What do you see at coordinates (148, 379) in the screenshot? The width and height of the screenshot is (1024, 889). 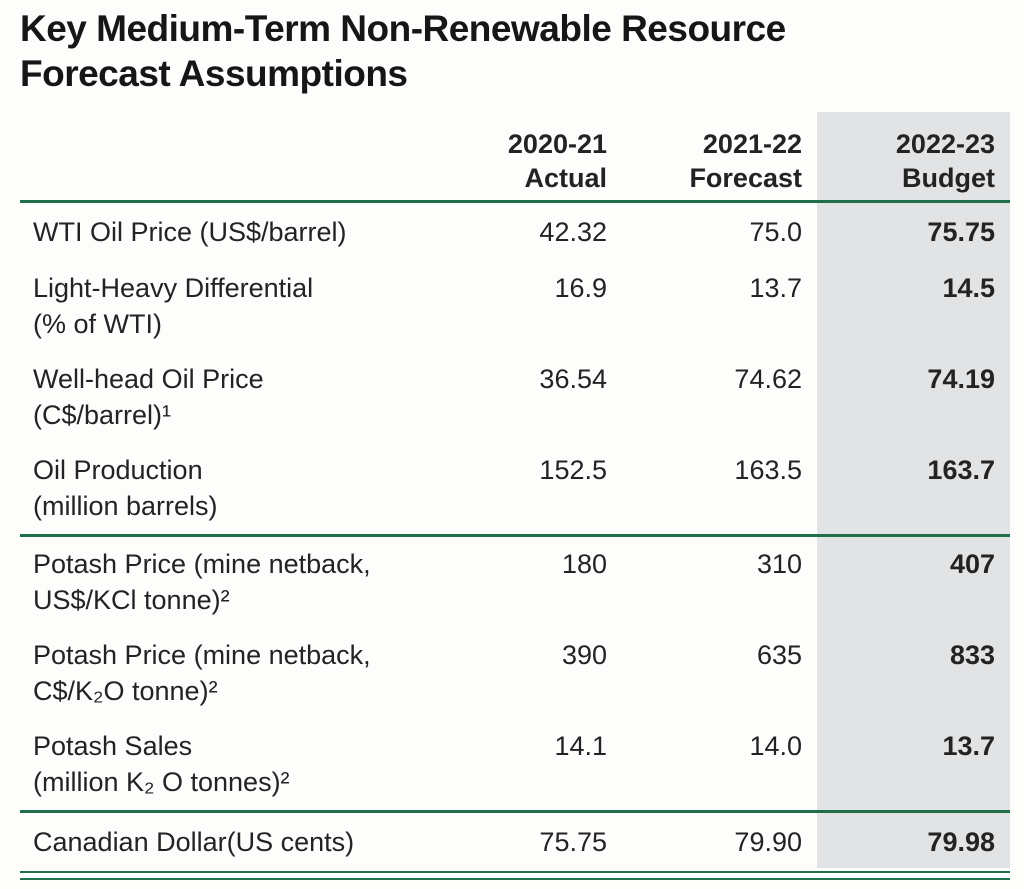 I see `row-label-line: Well-head Oil Price` at bounding box center [148, 379].